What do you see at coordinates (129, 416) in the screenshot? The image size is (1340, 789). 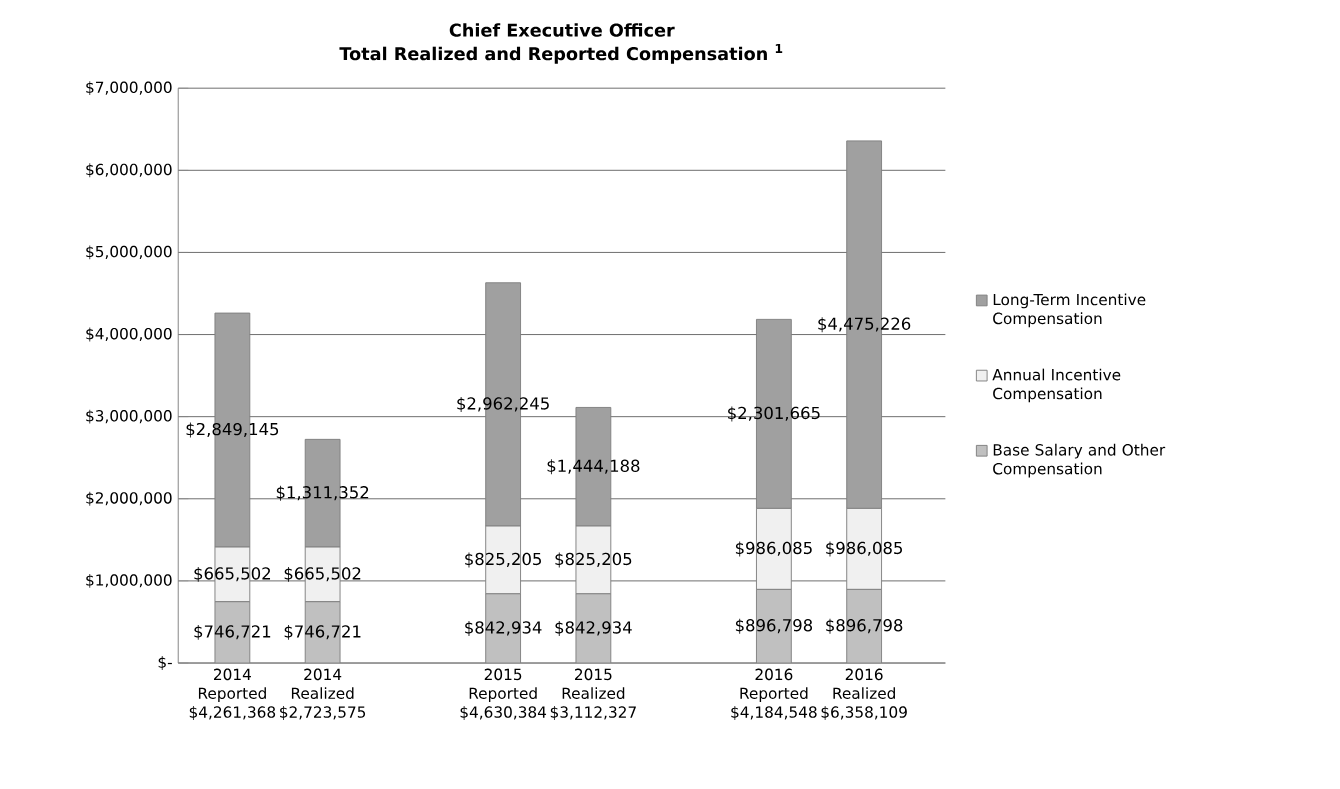 I see `y-tick-label: $3,000,000` at bounding box center [129, 416].